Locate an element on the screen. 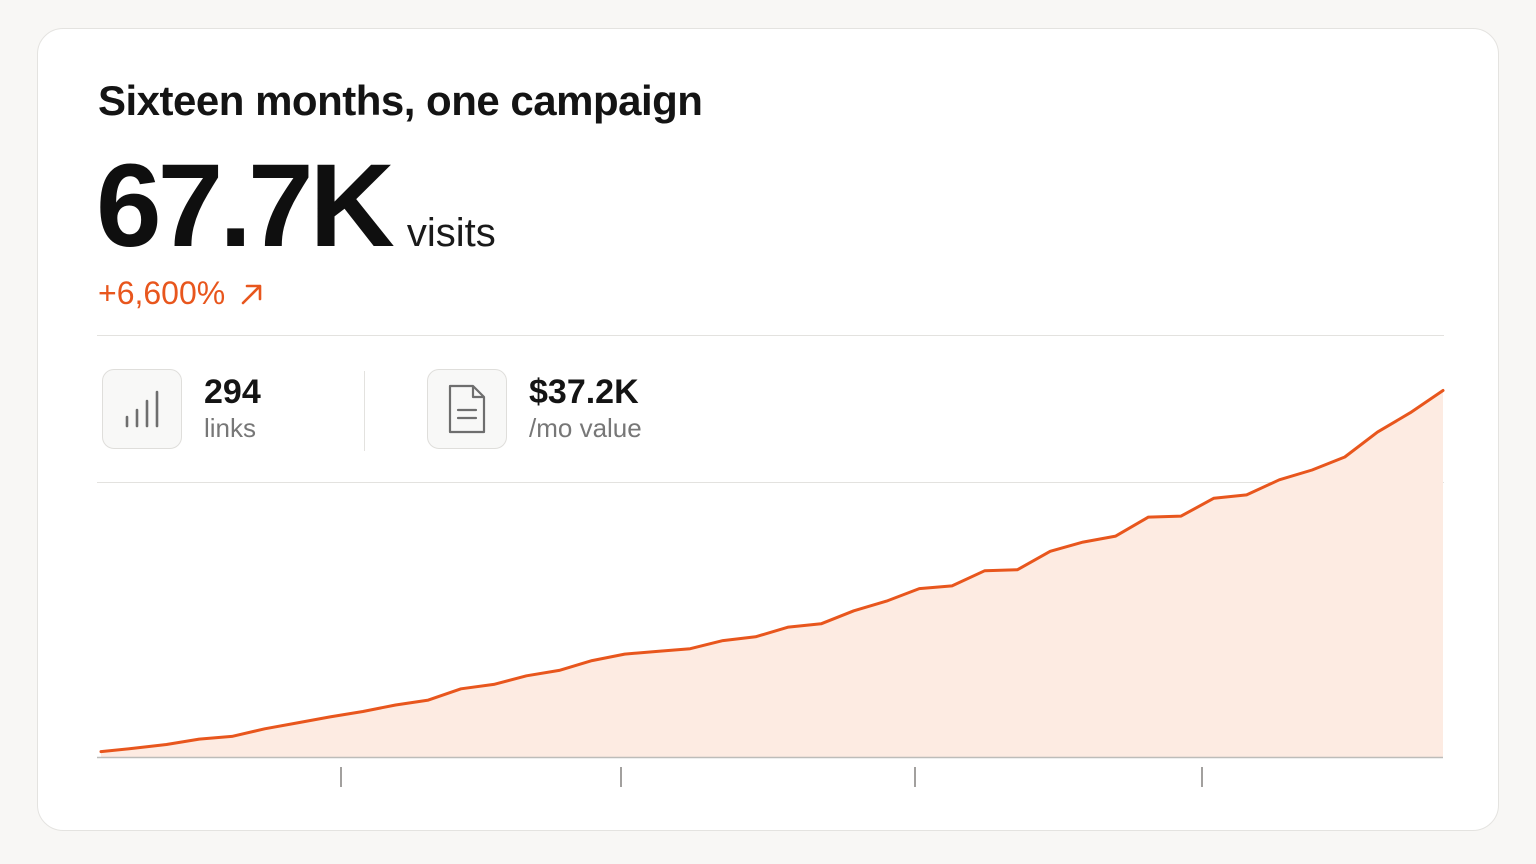 The image size is (1536, 864). stat-separator is located at coordinates (364, 411).